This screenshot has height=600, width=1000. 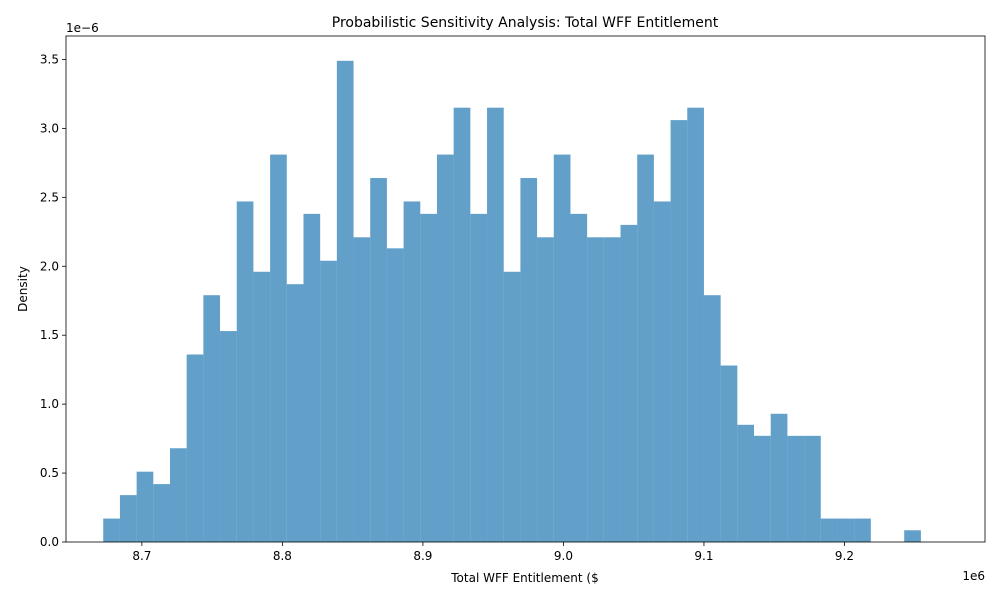 I want to click on x-tick-label: 9.2, so click(x=844, y=556).